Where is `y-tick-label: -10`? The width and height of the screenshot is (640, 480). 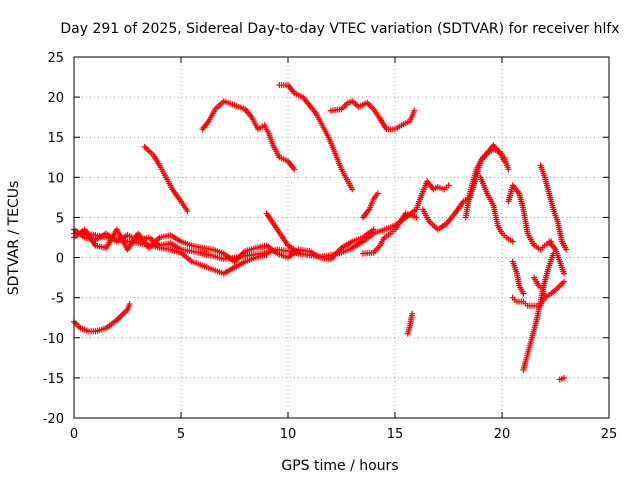
y-tick-label: -10 is located at coordinates (53, 339).